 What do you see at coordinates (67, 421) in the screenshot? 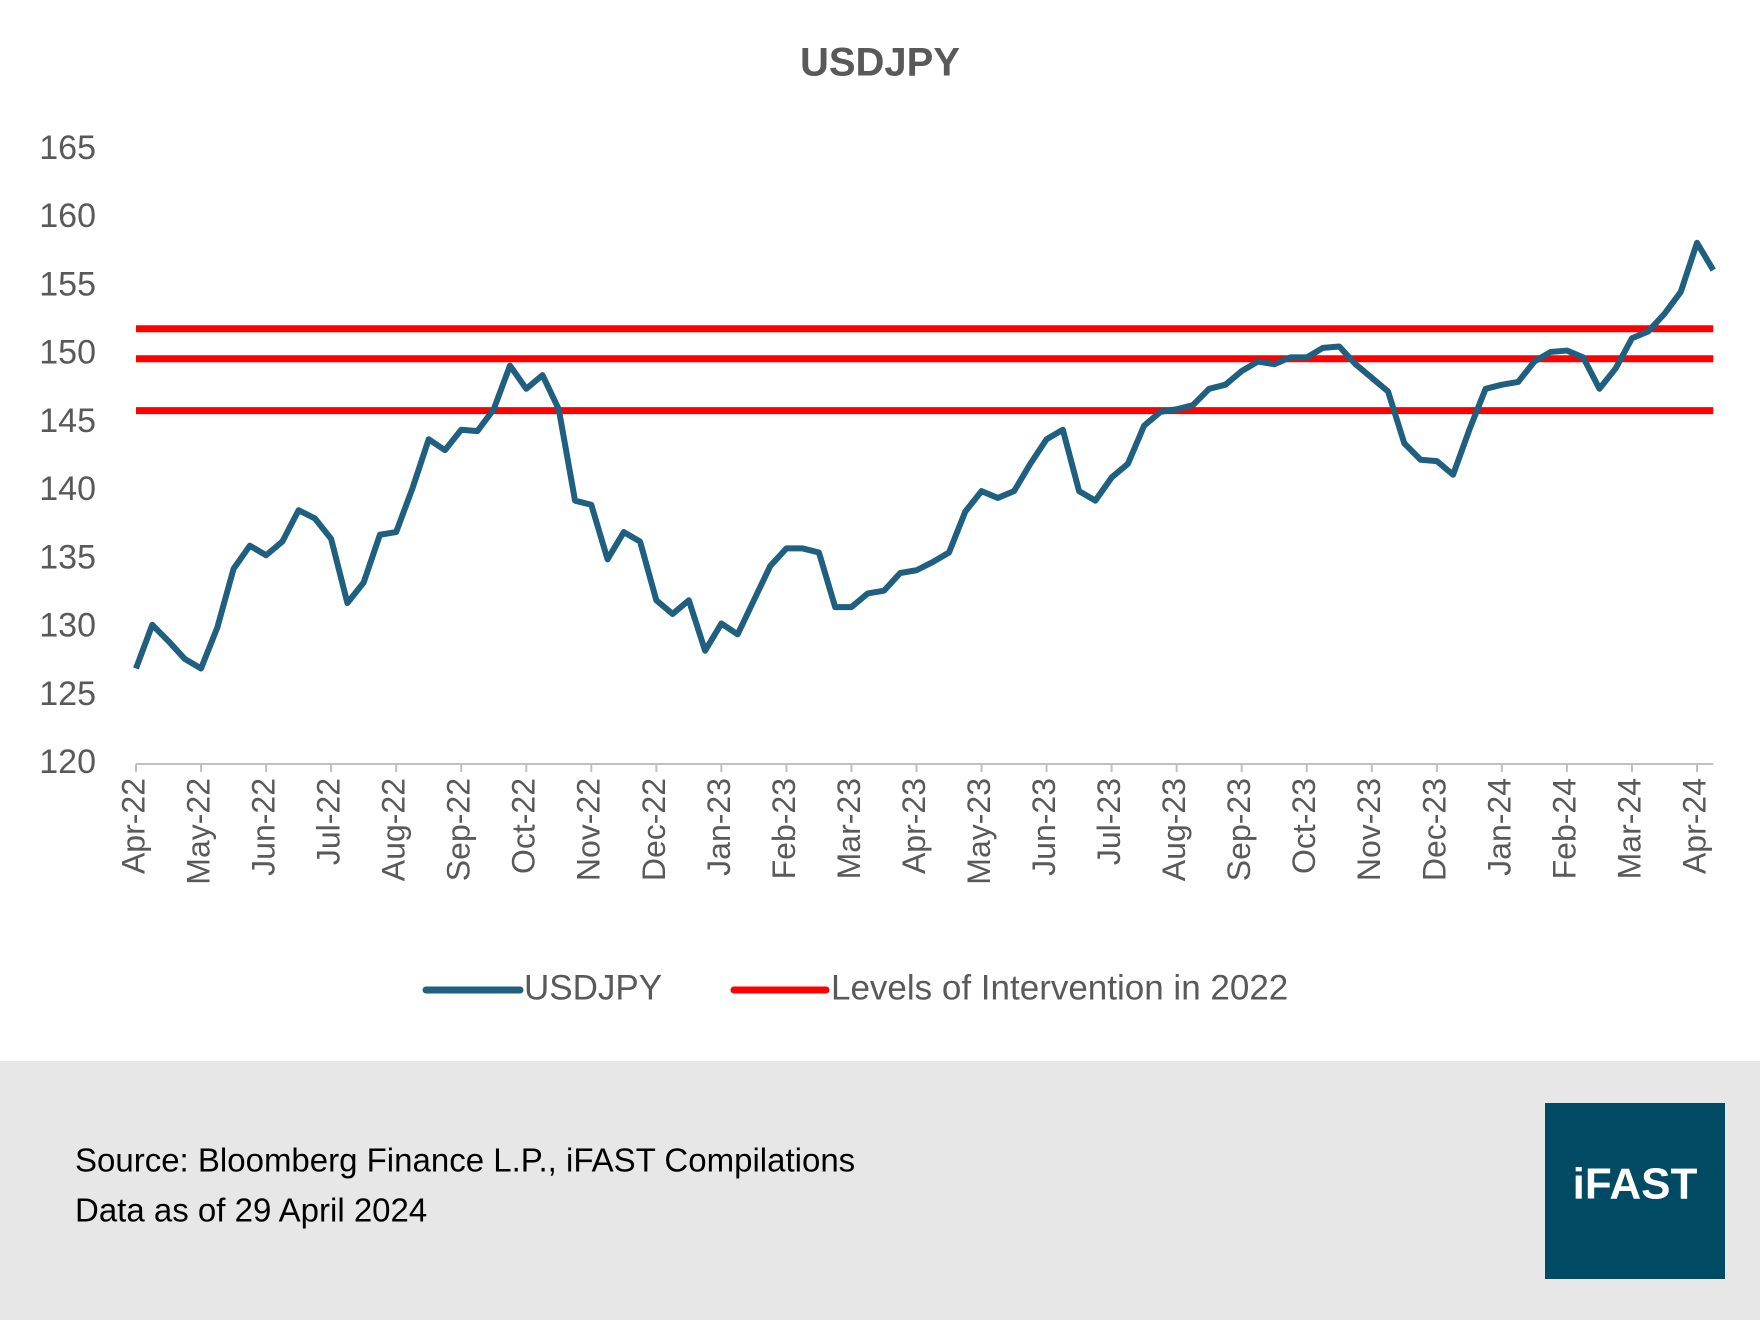
I see `y-tick-label: 145` at bounding box center [67, 421].